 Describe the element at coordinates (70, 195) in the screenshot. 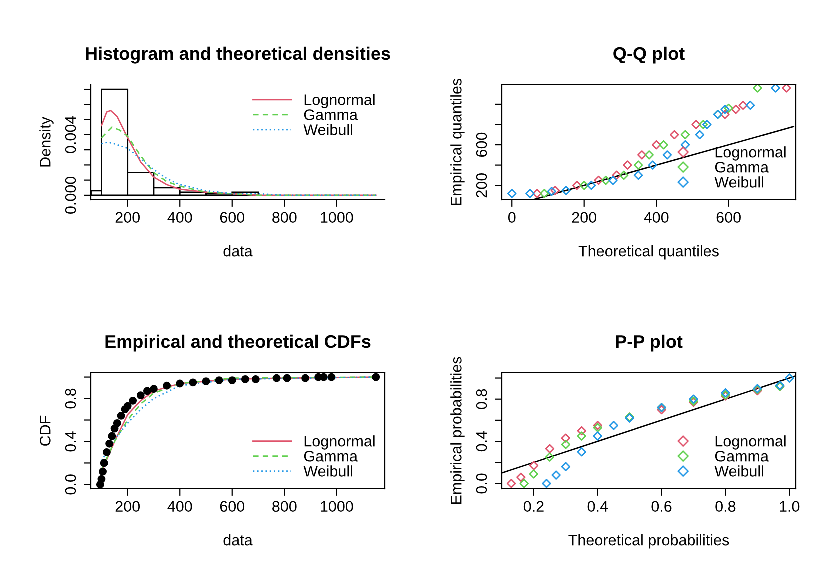

I see `y-tick-label: 0.000` at that location.